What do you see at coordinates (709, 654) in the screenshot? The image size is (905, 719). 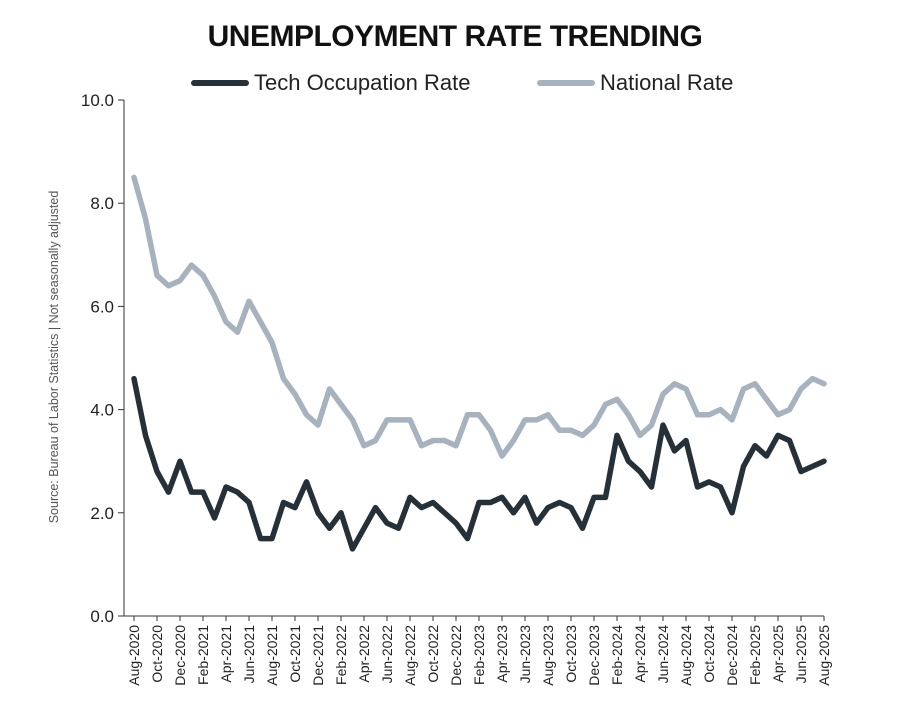 I see `x-tick-label: Oct-2024` at bounding box center [709, 654].